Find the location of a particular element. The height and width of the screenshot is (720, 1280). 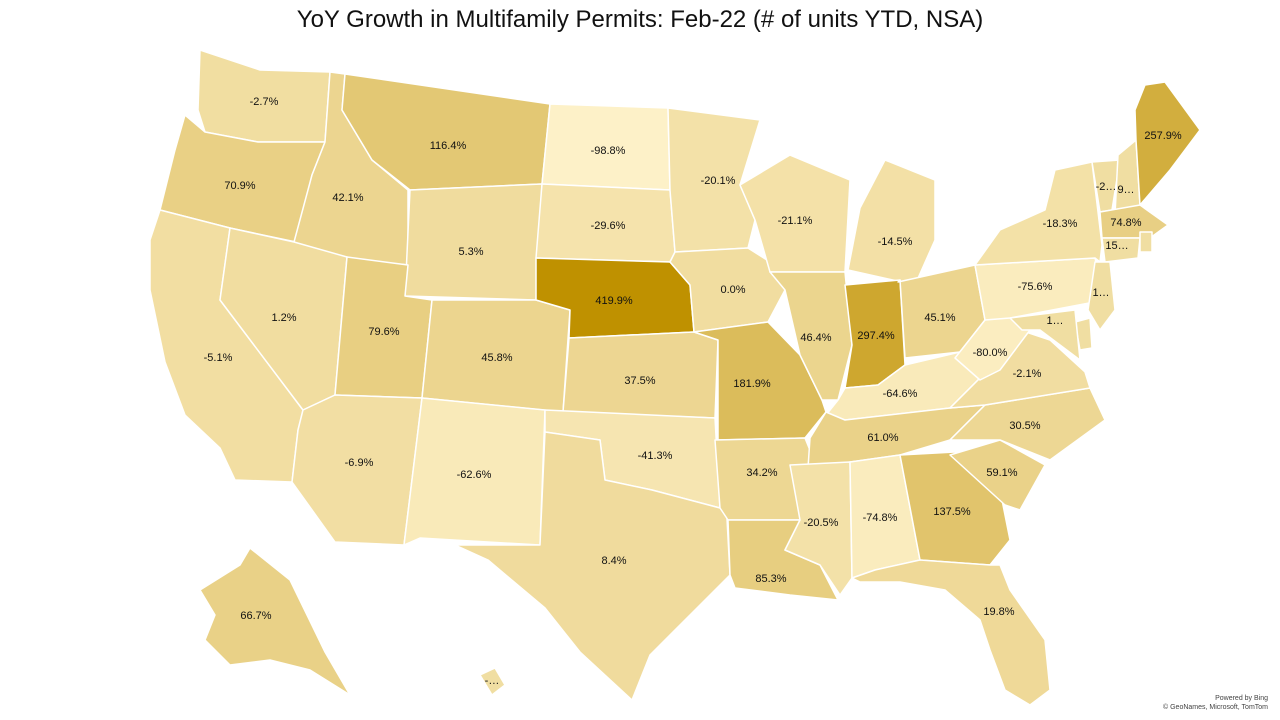

state-label-nd: -98.8% is located at coordinates (608, 151).